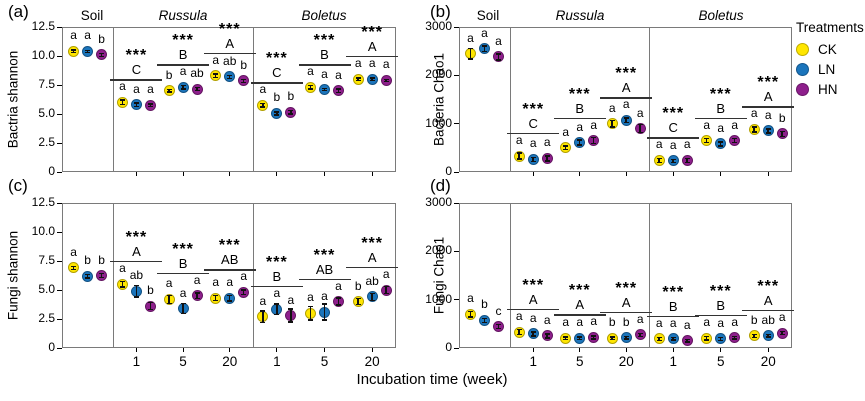 The image size is (865, 401). Describe the element at coordinates (438, 250) in the screenshot. I see `y-tick-label: 2000` at that location.